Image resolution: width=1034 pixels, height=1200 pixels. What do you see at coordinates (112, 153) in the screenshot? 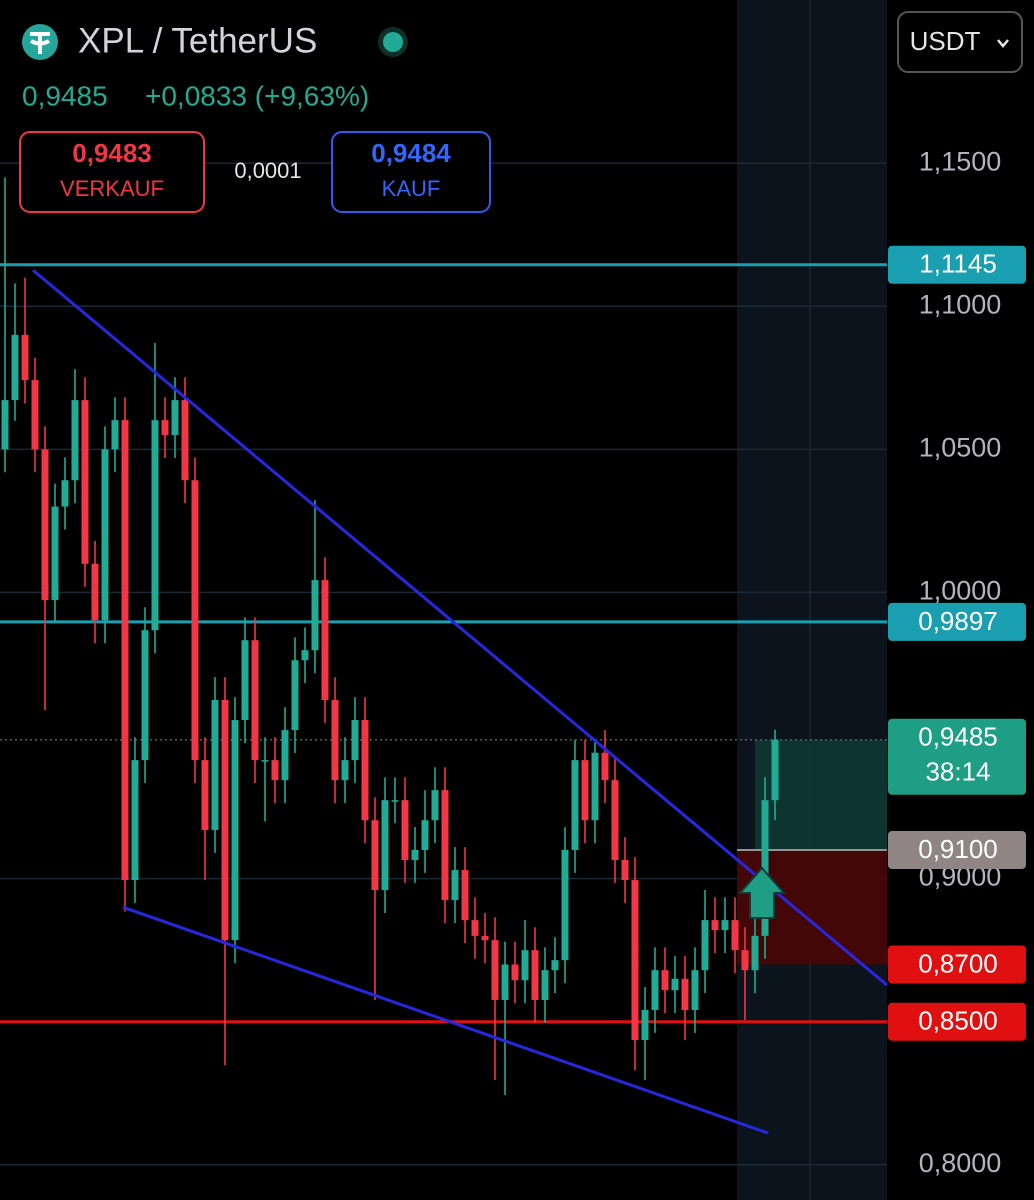
I see `sell-price: 0,9483` at bounding box center [112, 153].